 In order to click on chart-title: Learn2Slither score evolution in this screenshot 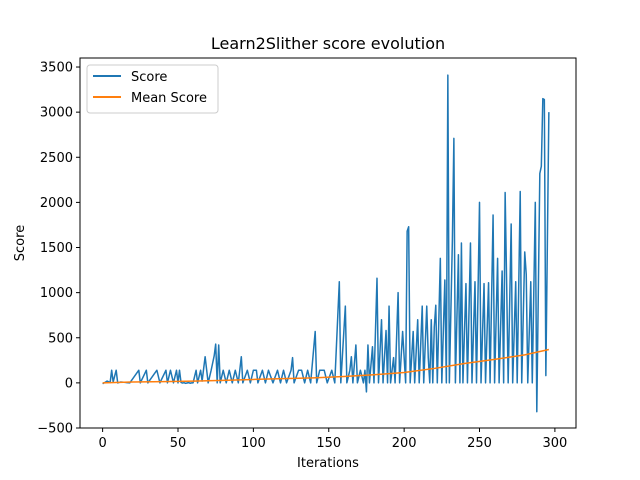, I will do `click(328, 43)`.